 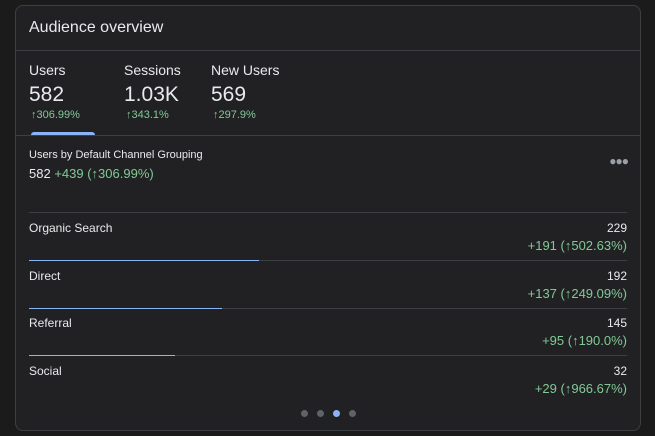 What do you see at coordinates (45, 371) in the screenshot?
I see `channel-label: Social` at bounding box center [45, 371].